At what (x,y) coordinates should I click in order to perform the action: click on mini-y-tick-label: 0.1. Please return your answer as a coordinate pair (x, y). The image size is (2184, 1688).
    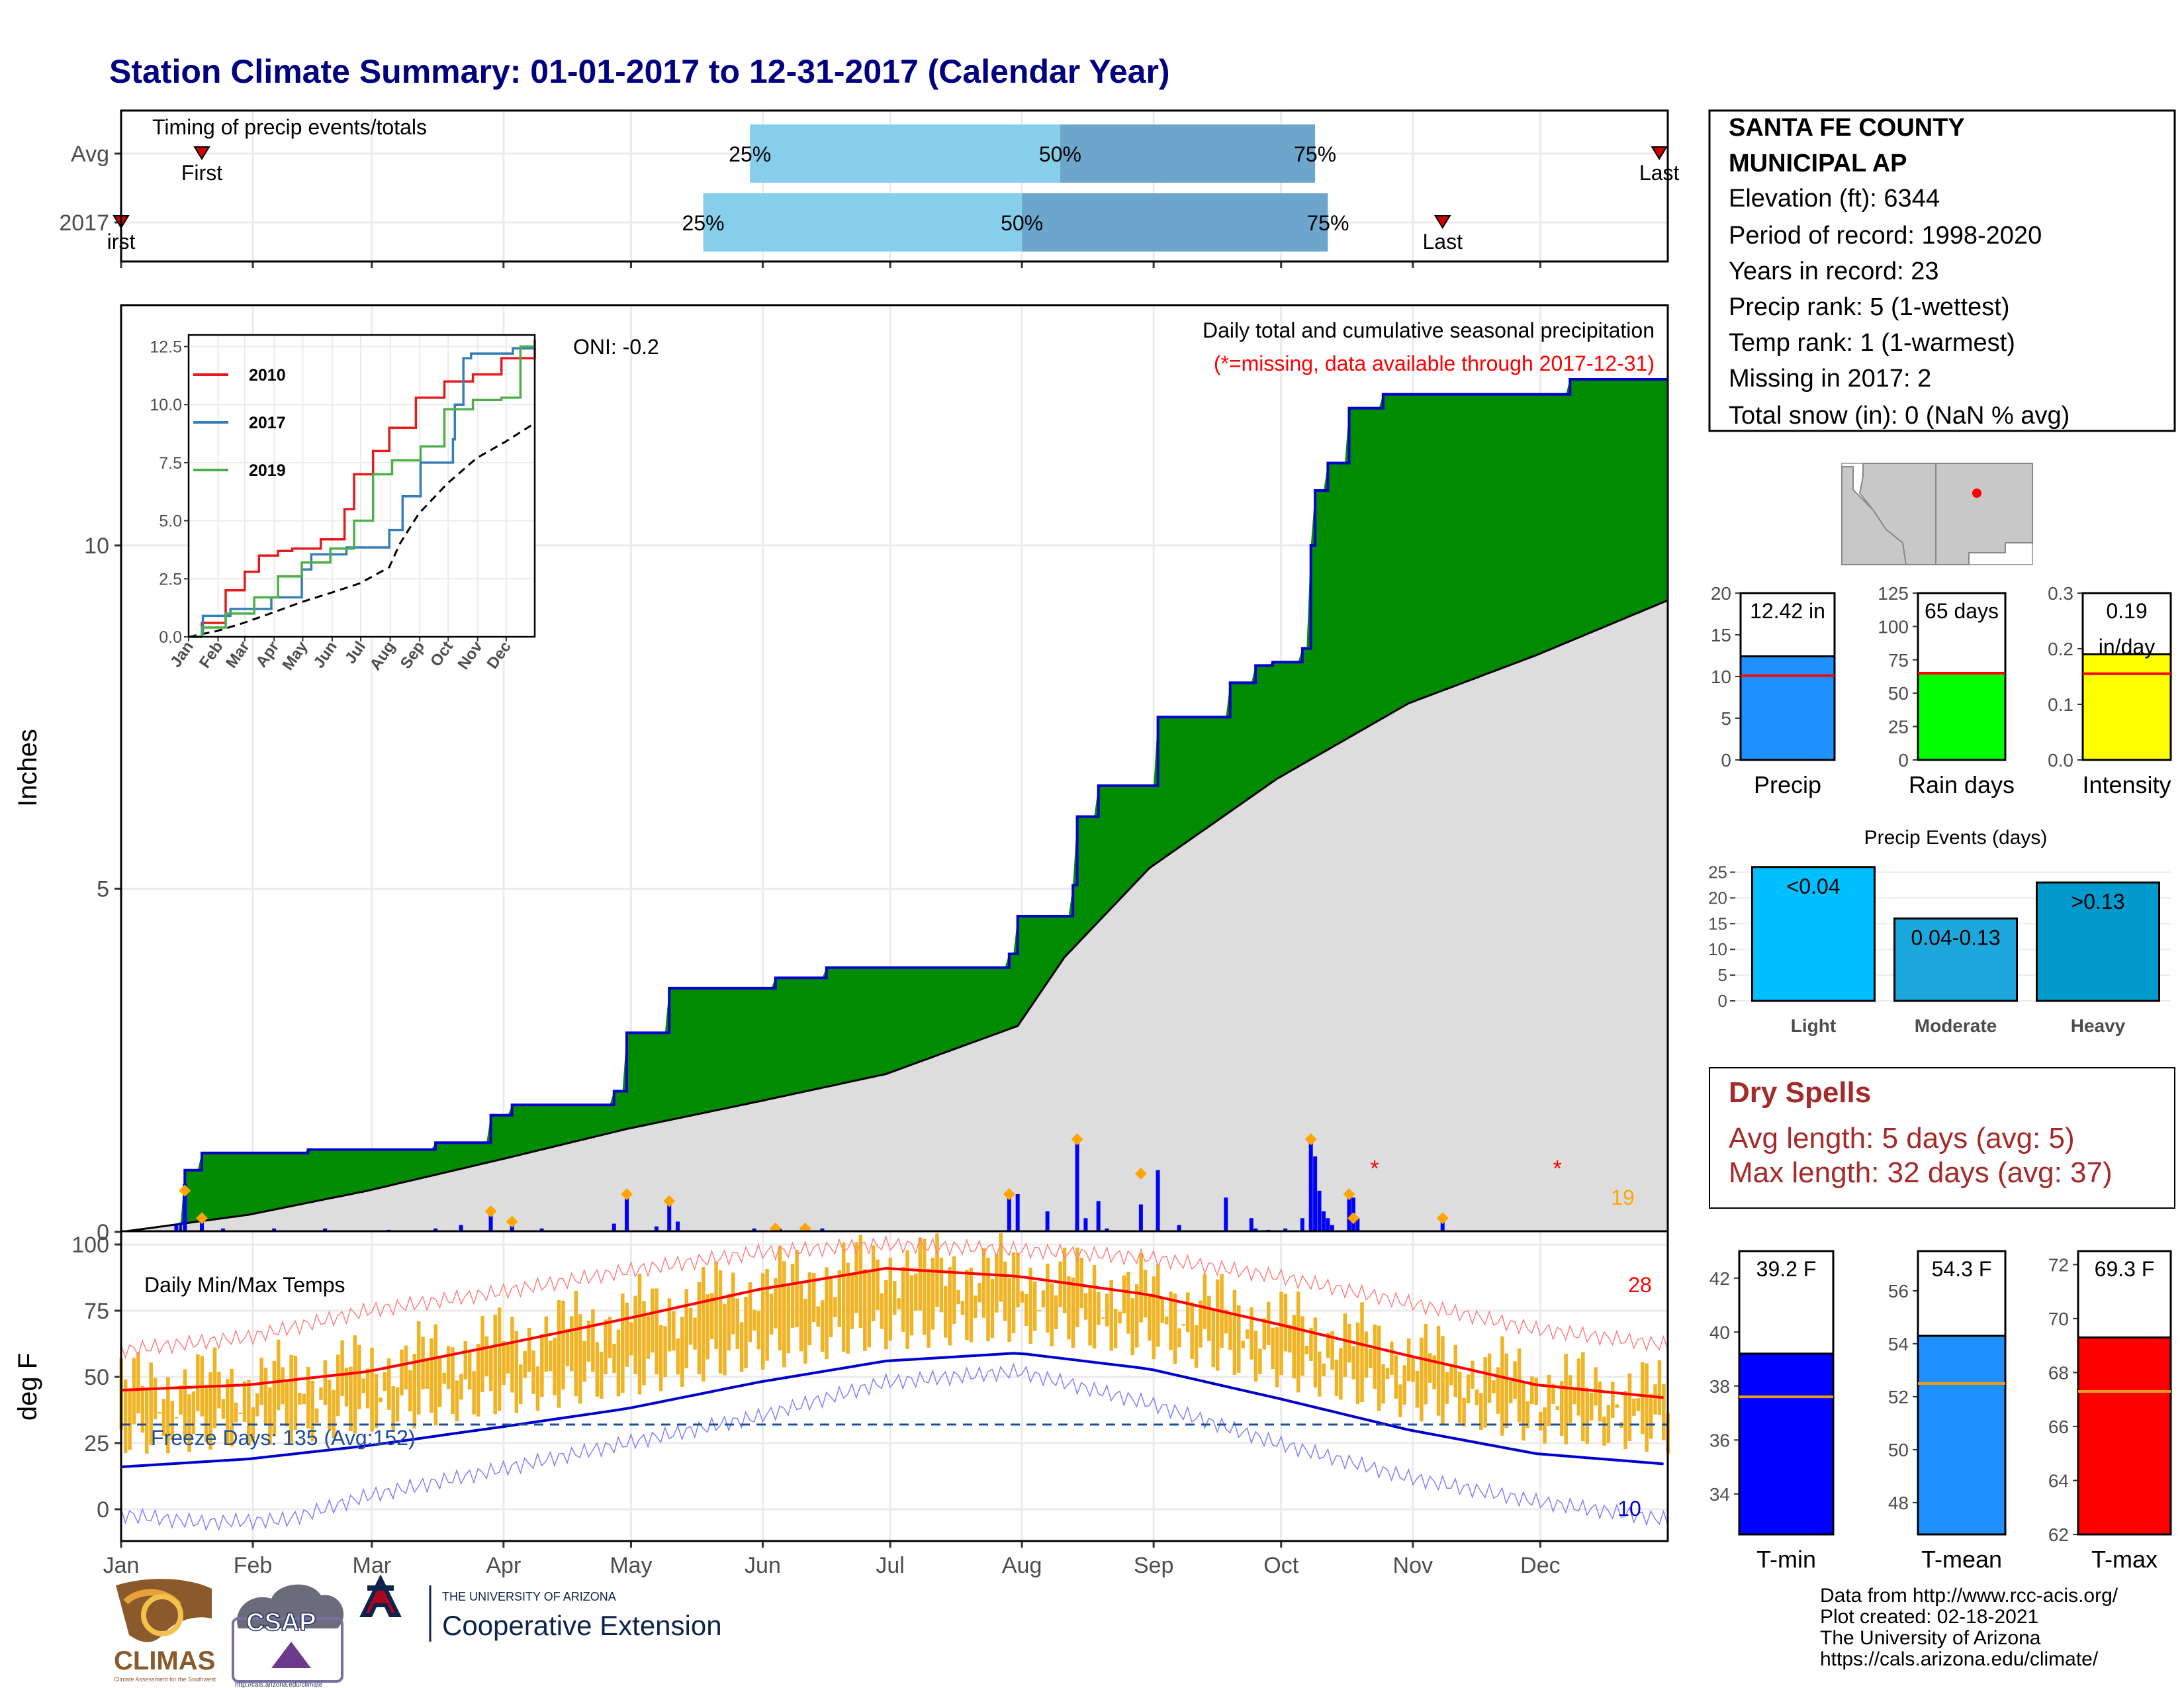
    Looking at the image, I should click on (2060, 704).